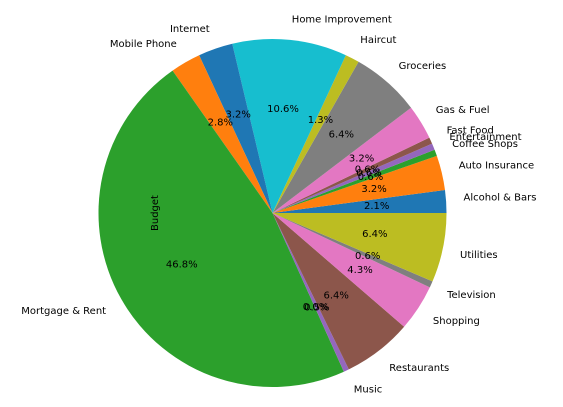  What do you see at coordinates (143, 44) in the screenshot?
I see `slice-label-mobile-phone: Mobile Phone` at bounding box center [143, 44].